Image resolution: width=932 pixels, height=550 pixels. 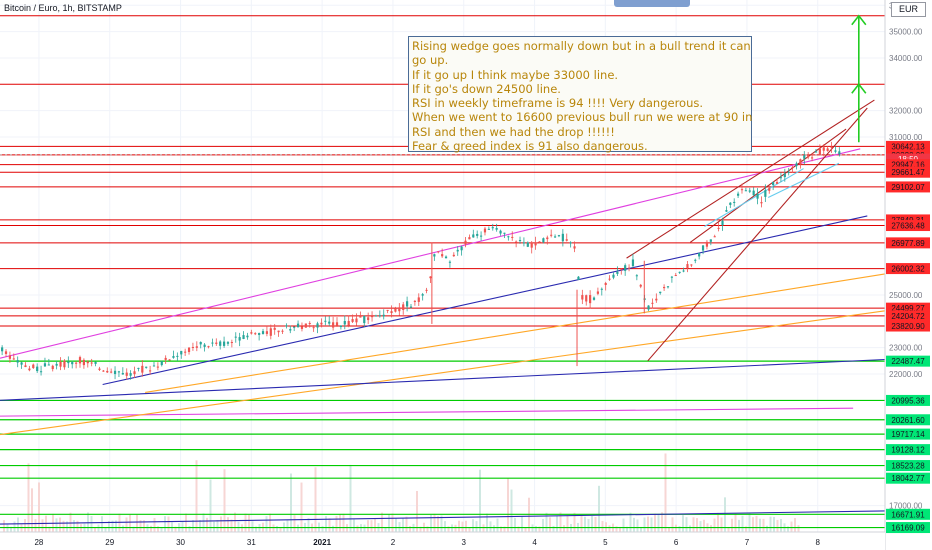 What do you see at coordinates (513, 131) in the screenshot?
I see `note-line: RSI and then we had the drop !!!!!!` at bounding box center [513, 131].